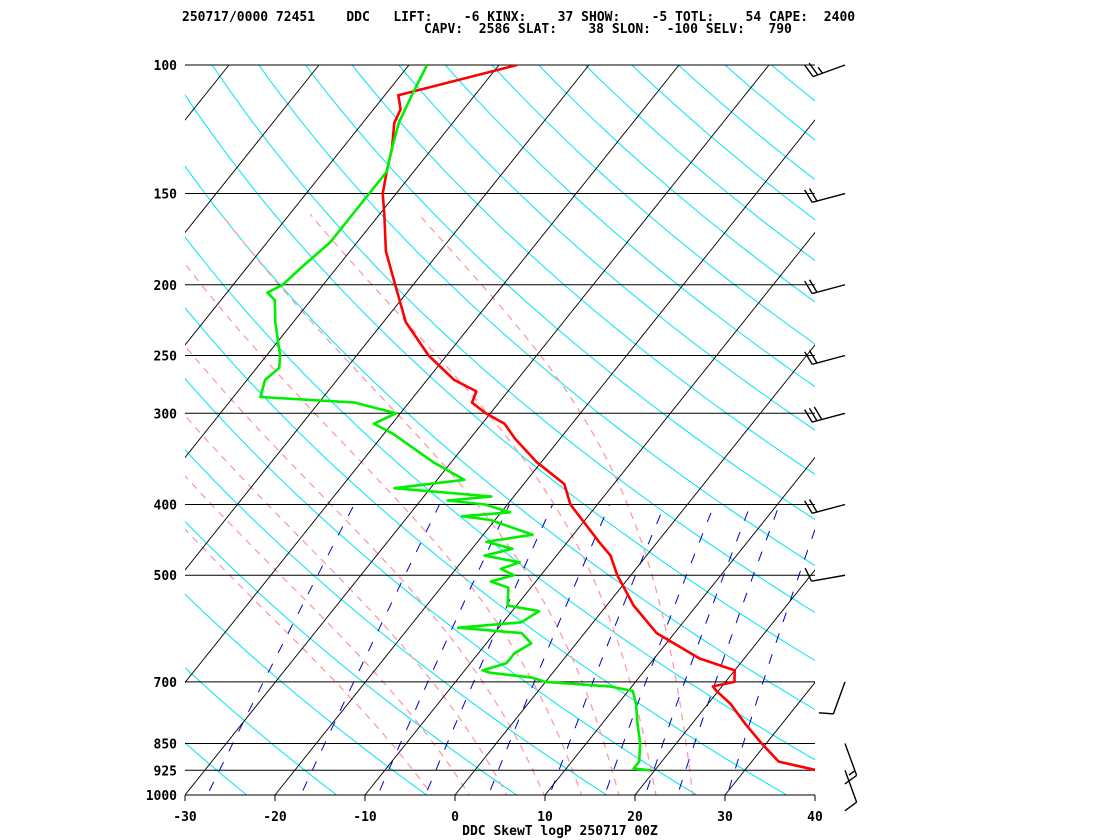  What do you see at coordinates (545, 817) in the screenshot?
I see `temperature-tick-label: 10` at bounding box center [545, 817].